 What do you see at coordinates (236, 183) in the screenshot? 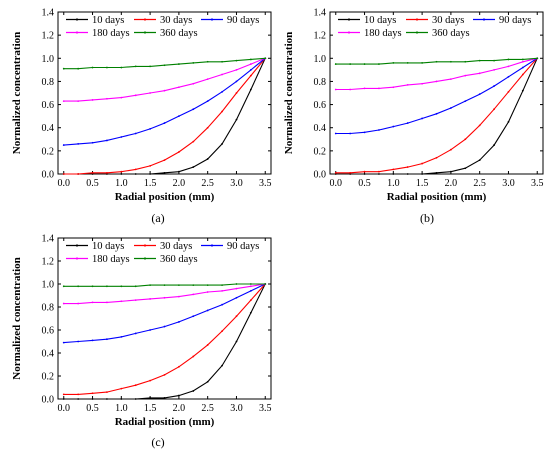
I see `x-tick-label: 3.0` at bounding box center [236, 183].